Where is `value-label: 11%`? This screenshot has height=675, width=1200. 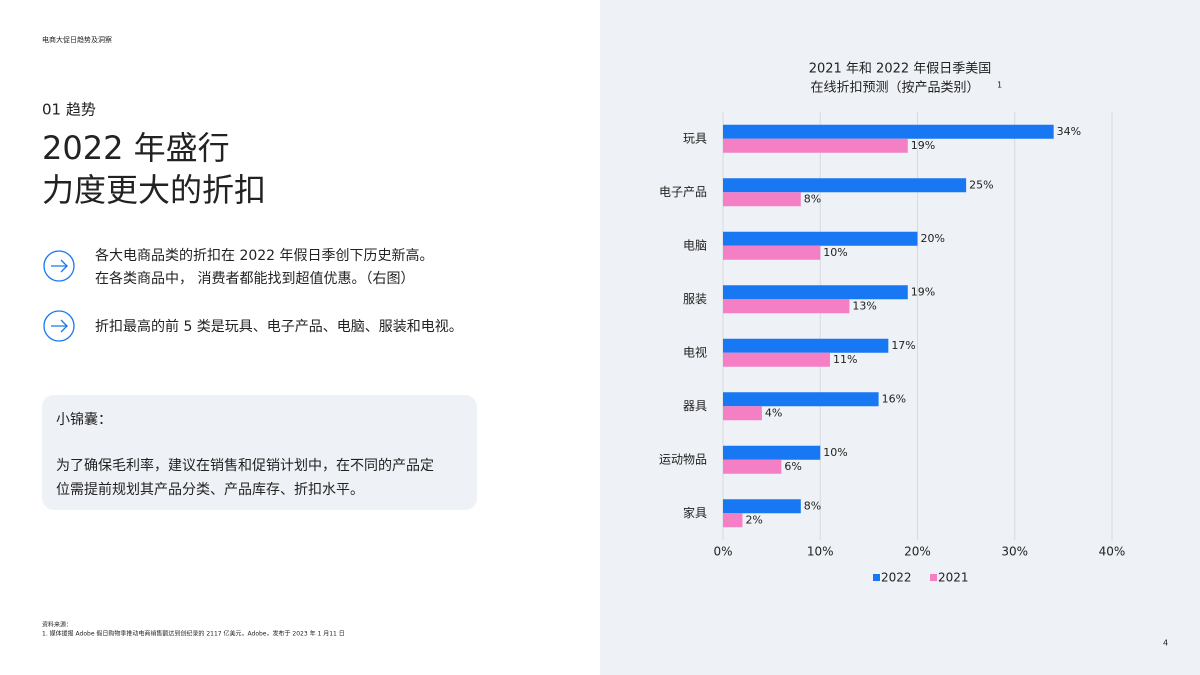
value-label: 11% is located at coordinates (845, 359).